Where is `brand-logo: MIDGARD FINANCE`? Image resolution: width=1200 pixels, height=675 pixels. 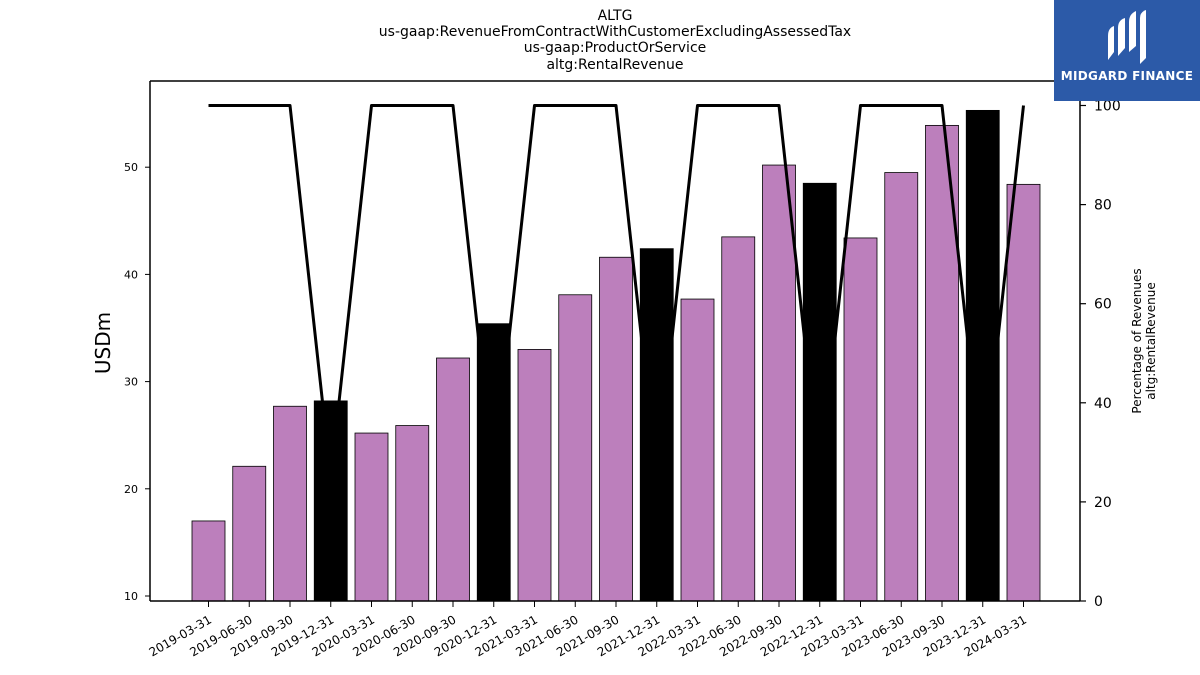
brand-logo: MIDGARD FINANCE is located at coordinates (1127, 50).